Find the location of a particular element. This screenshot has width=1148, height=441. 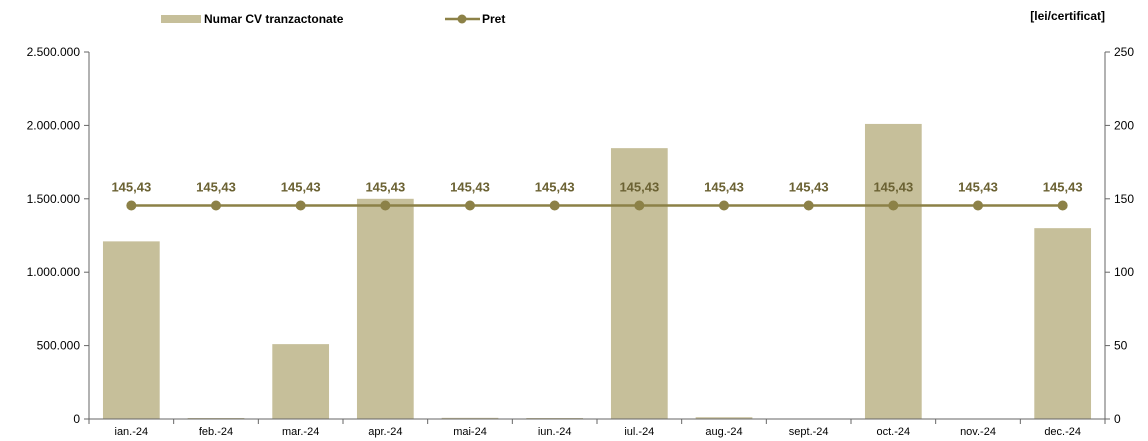

left-tick-label: 2.500.000 is located at coordinates (54, 52).